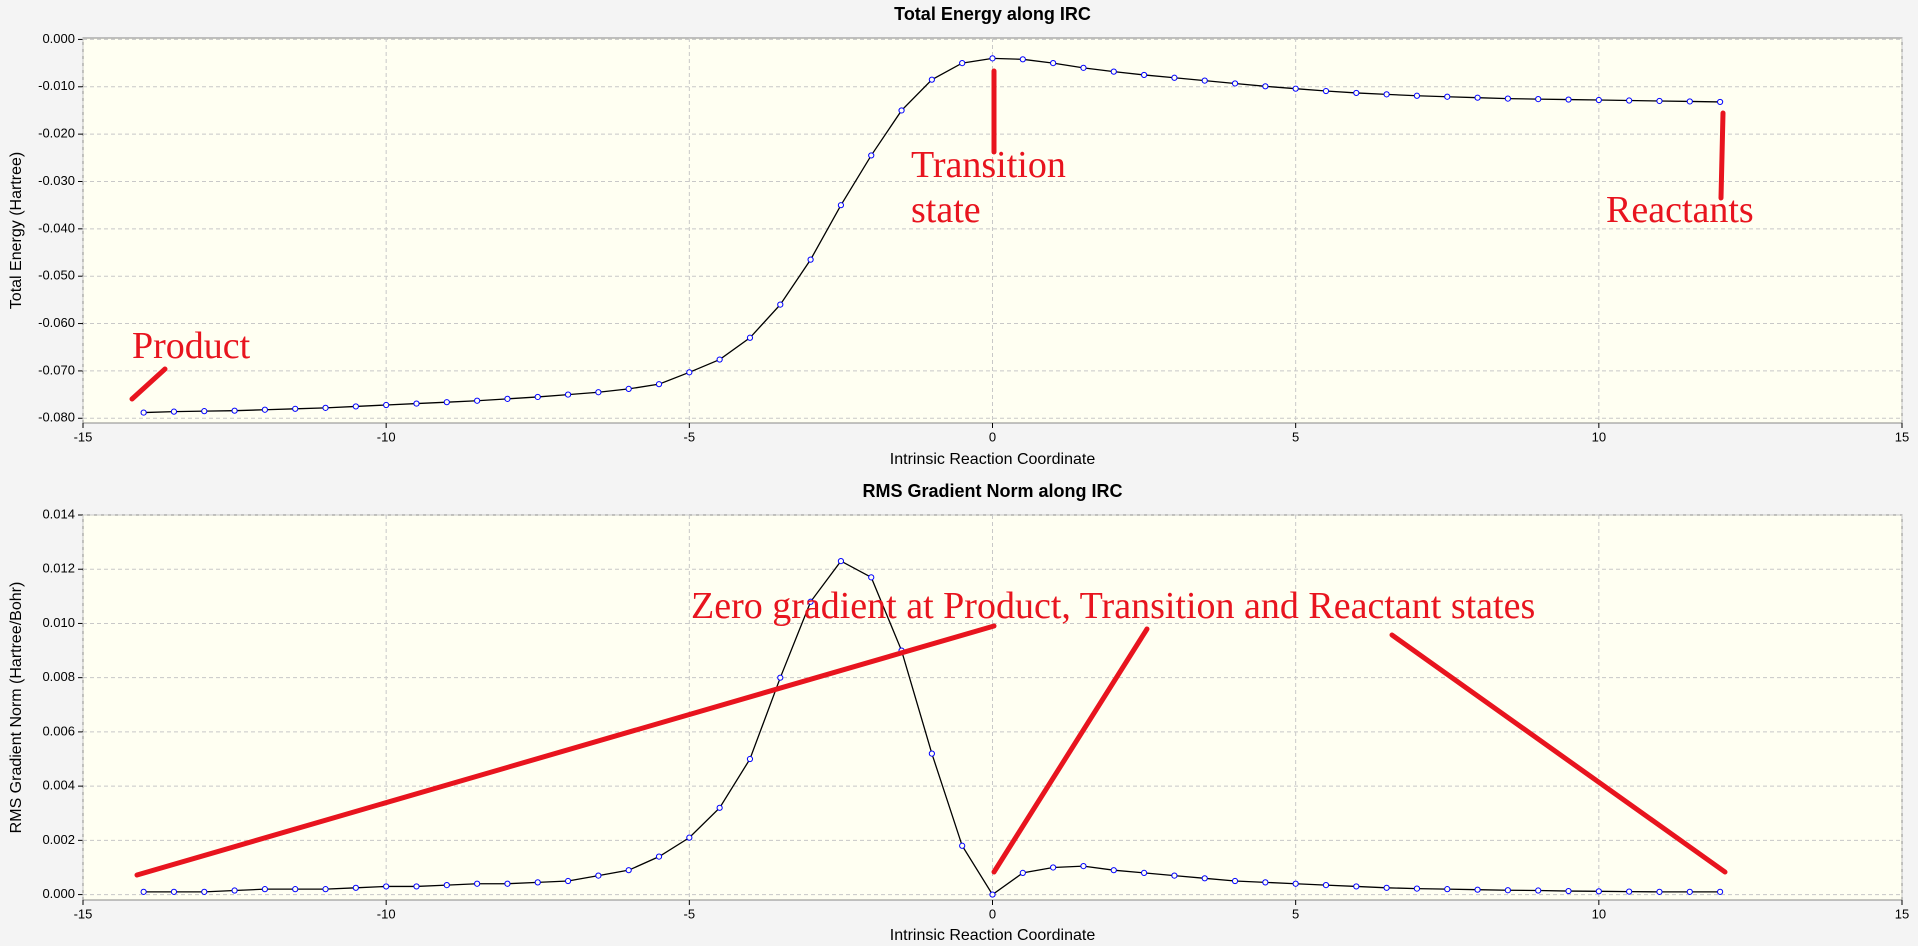  Describe the element at coordinates (1680, 210) in the screenshot. I see `annotation: Reactants` at that location.